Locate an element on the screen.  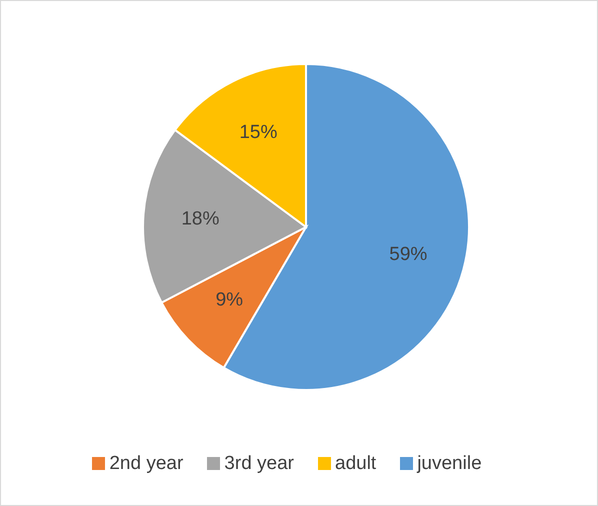
data-label: 9% is located at coordinates (230, 300).